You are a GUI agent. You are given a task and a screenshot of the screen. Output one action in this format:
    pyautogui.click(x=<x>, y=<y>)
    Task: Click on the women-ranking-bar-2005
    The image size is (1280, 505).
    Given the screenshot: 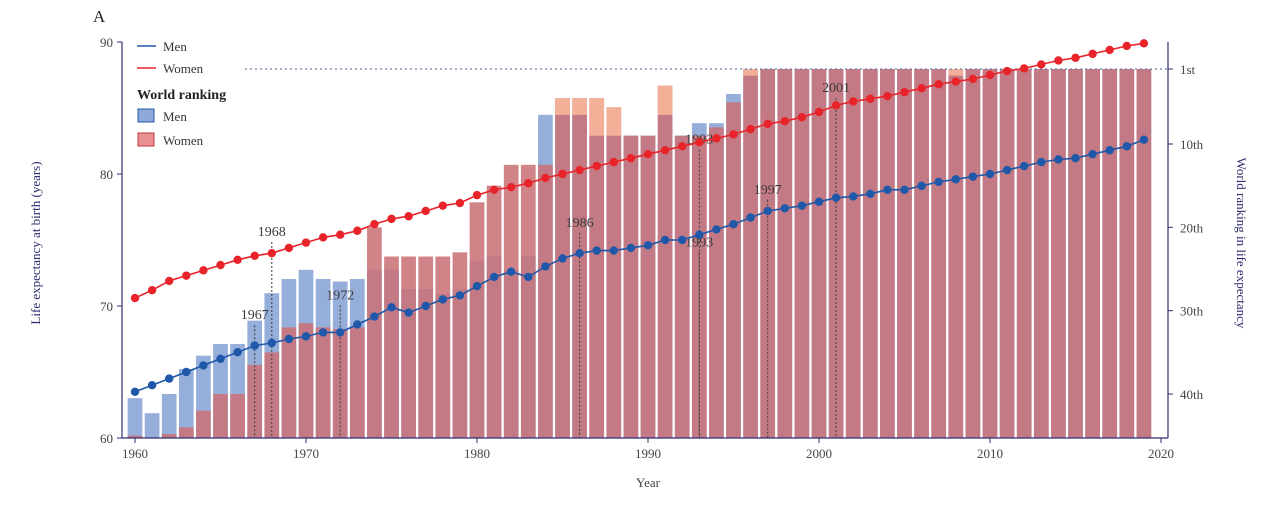 What is the action you would take?
    pyautogui.click(x=904, y=253)
    